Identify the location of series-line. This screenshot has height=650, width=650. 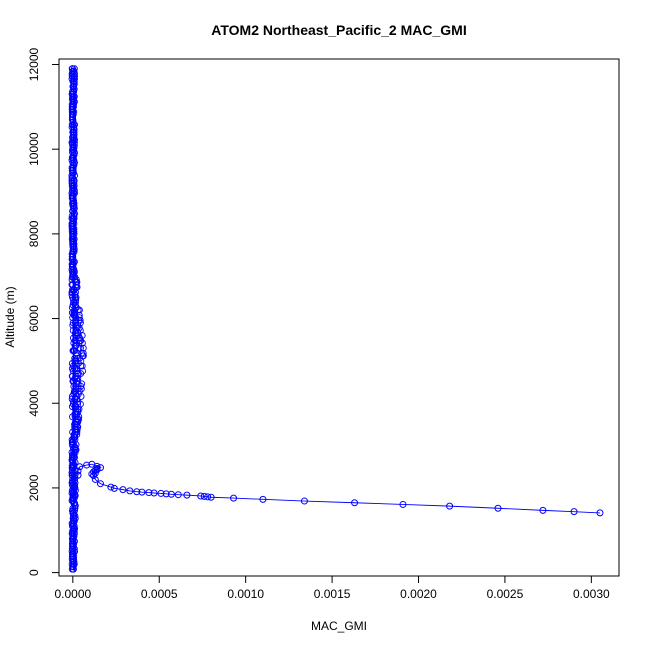
(339, 488).